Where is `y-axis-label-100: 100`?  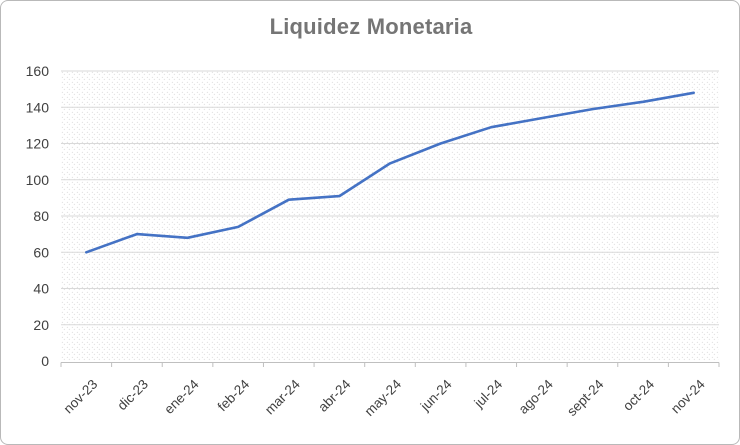 y-axis-label-100: 100 is located at coordinates (38, 180).